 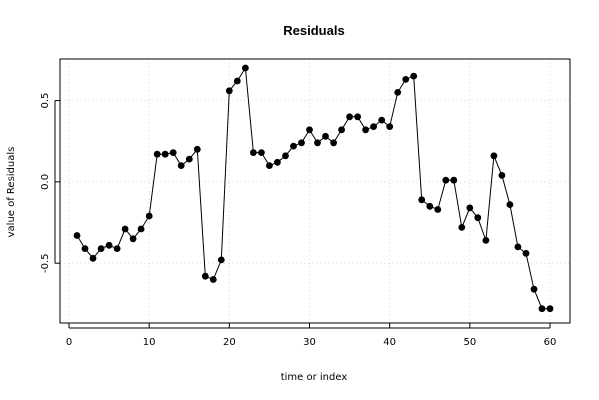 What do you see at coordinates (11, 192) in the screenshot?
I see `y-axis-label: value of Residuals` at bounding box center [11, 192].